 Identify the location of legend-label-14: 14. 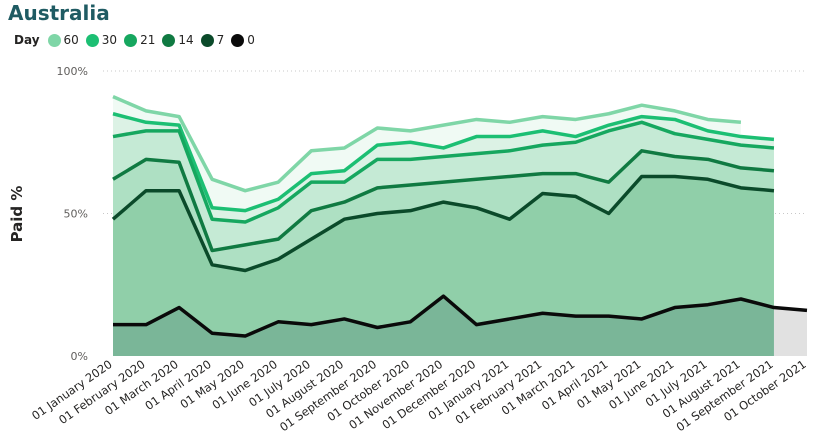
(186, 40).